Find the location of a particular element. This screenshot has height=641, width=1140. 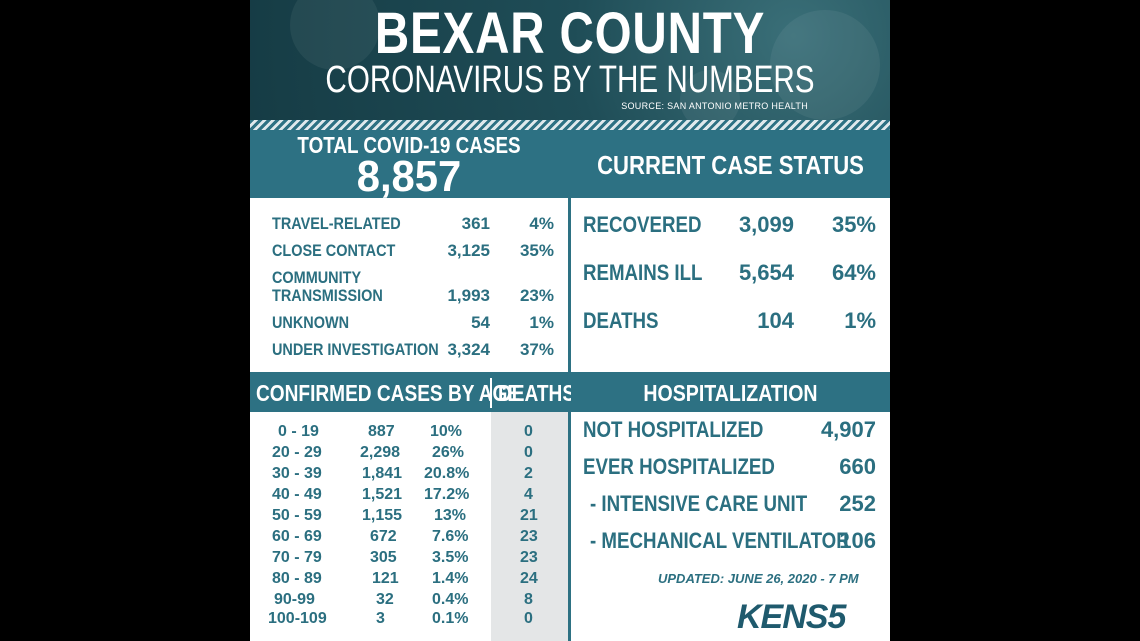

source-label: TRAVEL-RELATED is located at coordinates (336, 223).